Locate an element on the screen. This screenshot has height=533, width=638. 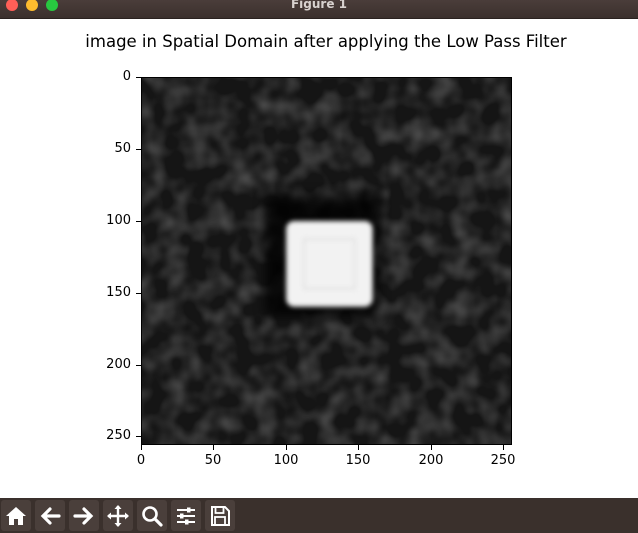
window-titlebar: Figure 1 is located at coordinates (319, 9).